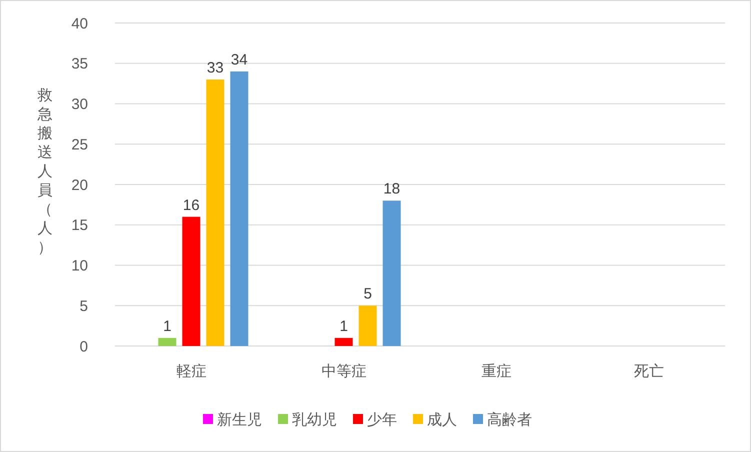  What do you see at coordinates (191, 205) in the screenshot?
I see `data-label: 16` at bounding box center [191, 205].